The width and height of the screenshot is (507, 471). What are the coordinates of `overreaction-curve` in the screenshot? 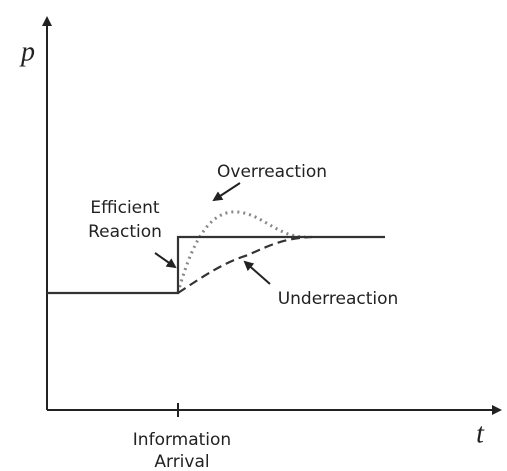 It's located at (241, 252).